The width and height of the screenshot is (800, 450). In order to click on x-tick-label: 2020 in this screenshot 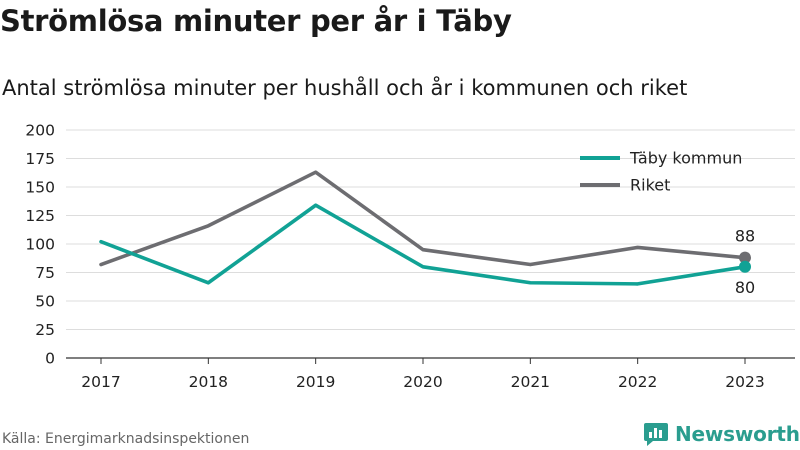, I will do `click(422, 382)`.